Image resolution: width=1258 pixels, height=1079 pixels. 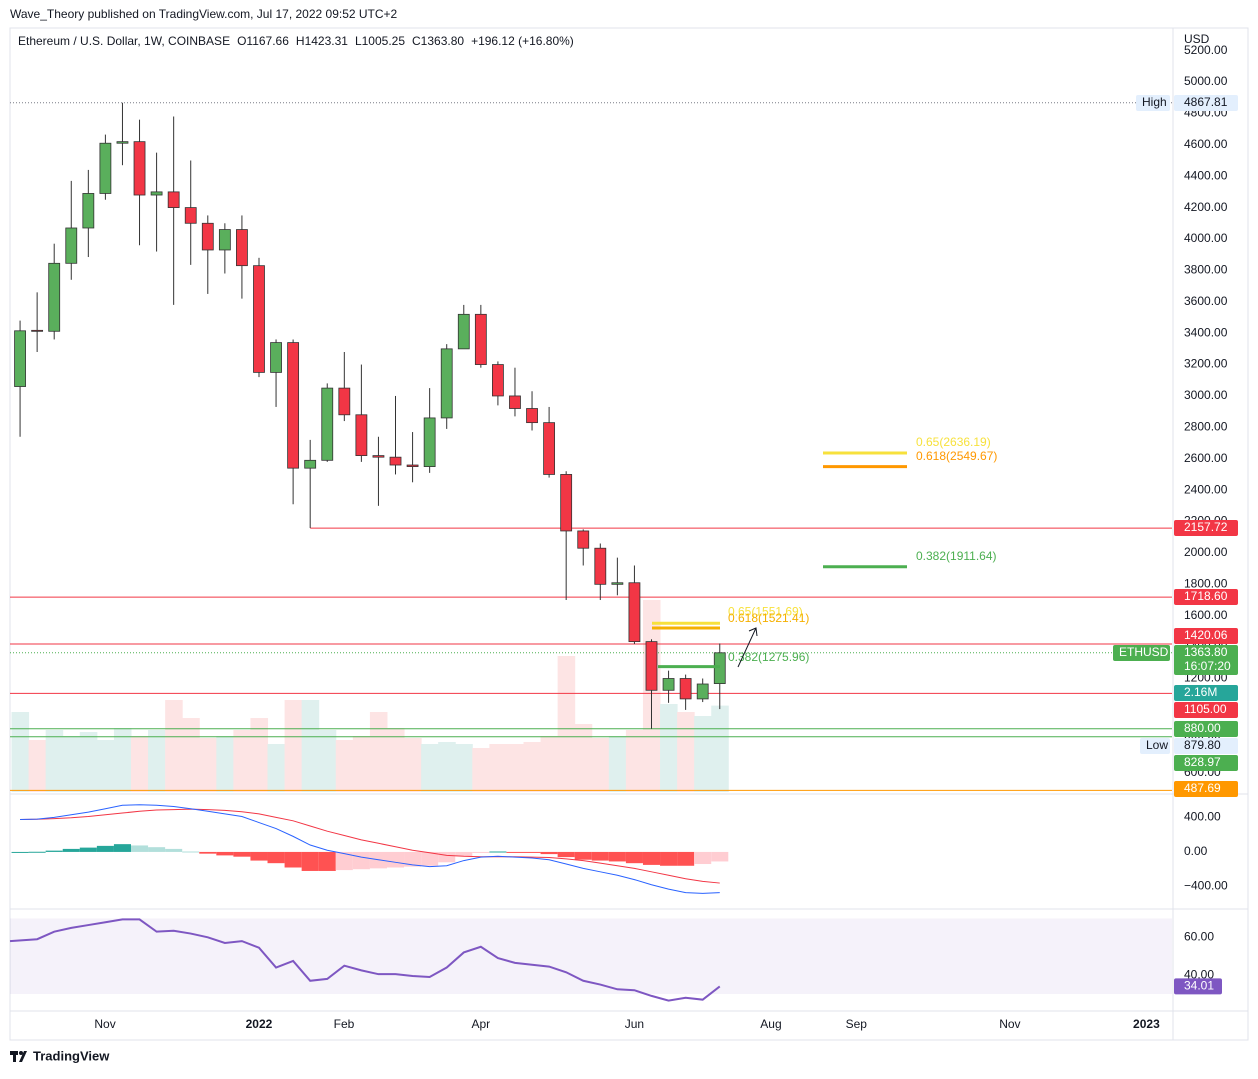 I want to click on y-tick-label: 3000.00, so click(x=1206, y=395).